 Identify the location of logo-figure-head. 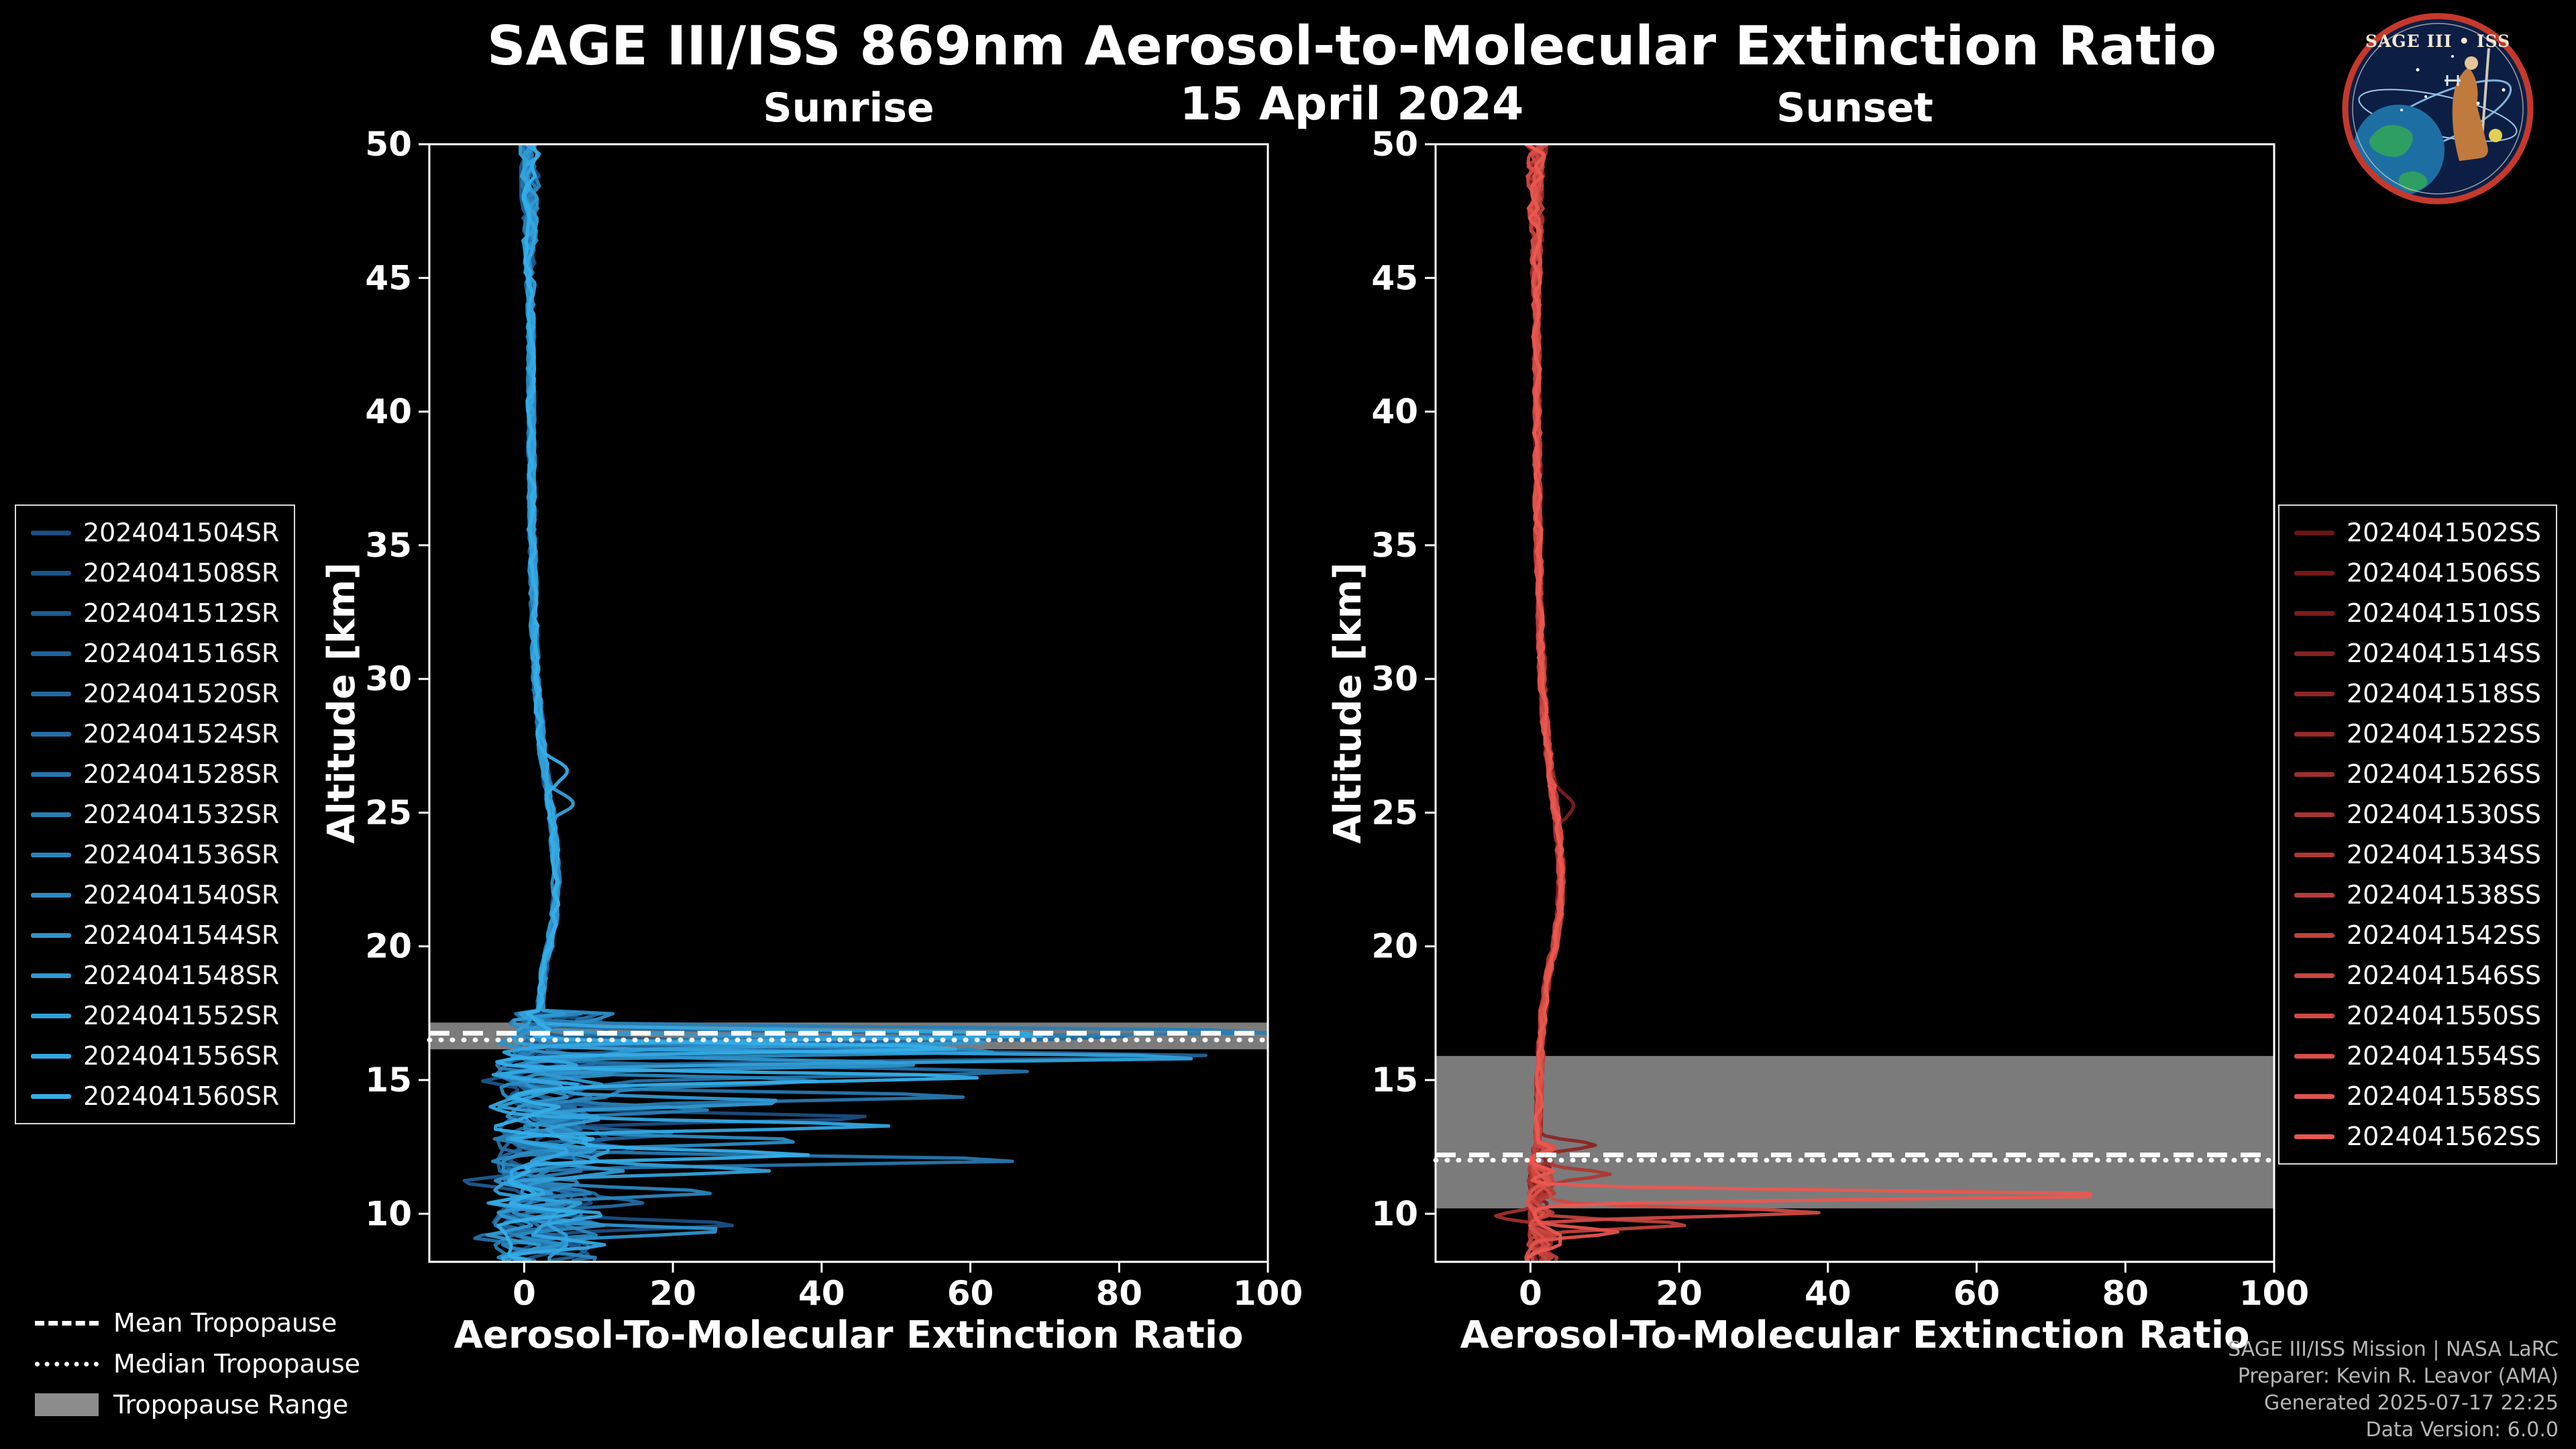
(2471, 63).